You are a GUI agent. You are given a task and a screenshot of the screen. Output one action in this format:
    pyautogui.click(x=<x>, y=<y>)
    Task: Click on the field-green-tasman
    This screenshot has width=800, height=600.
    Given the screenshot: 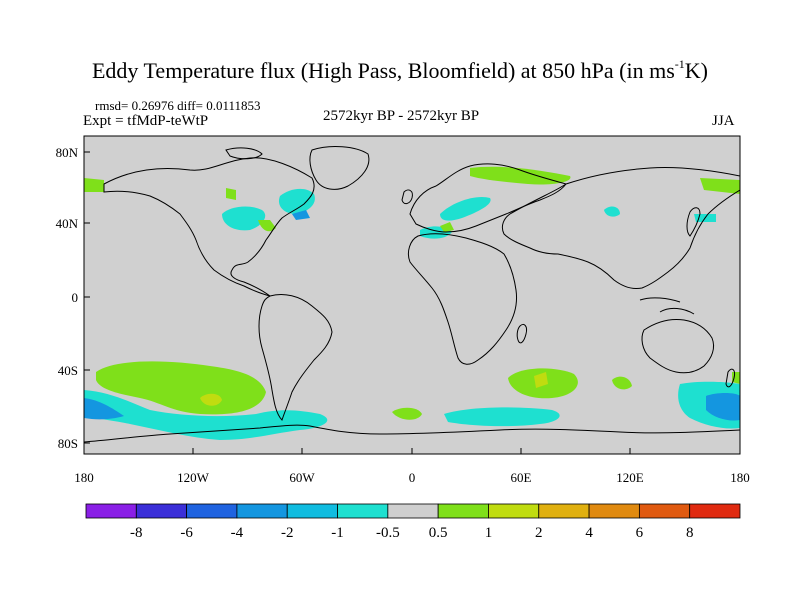 What is the action you would take?
    pyautogui.click(x=736, y=378)
    